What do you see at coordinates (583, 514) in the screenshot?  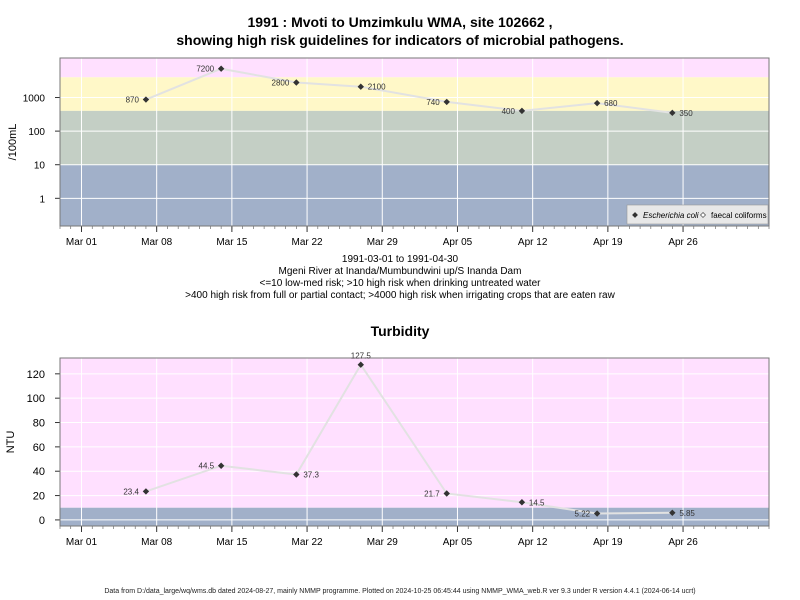 I see `turbidity-data-label: 5.22` at bounding box center [583, 514].